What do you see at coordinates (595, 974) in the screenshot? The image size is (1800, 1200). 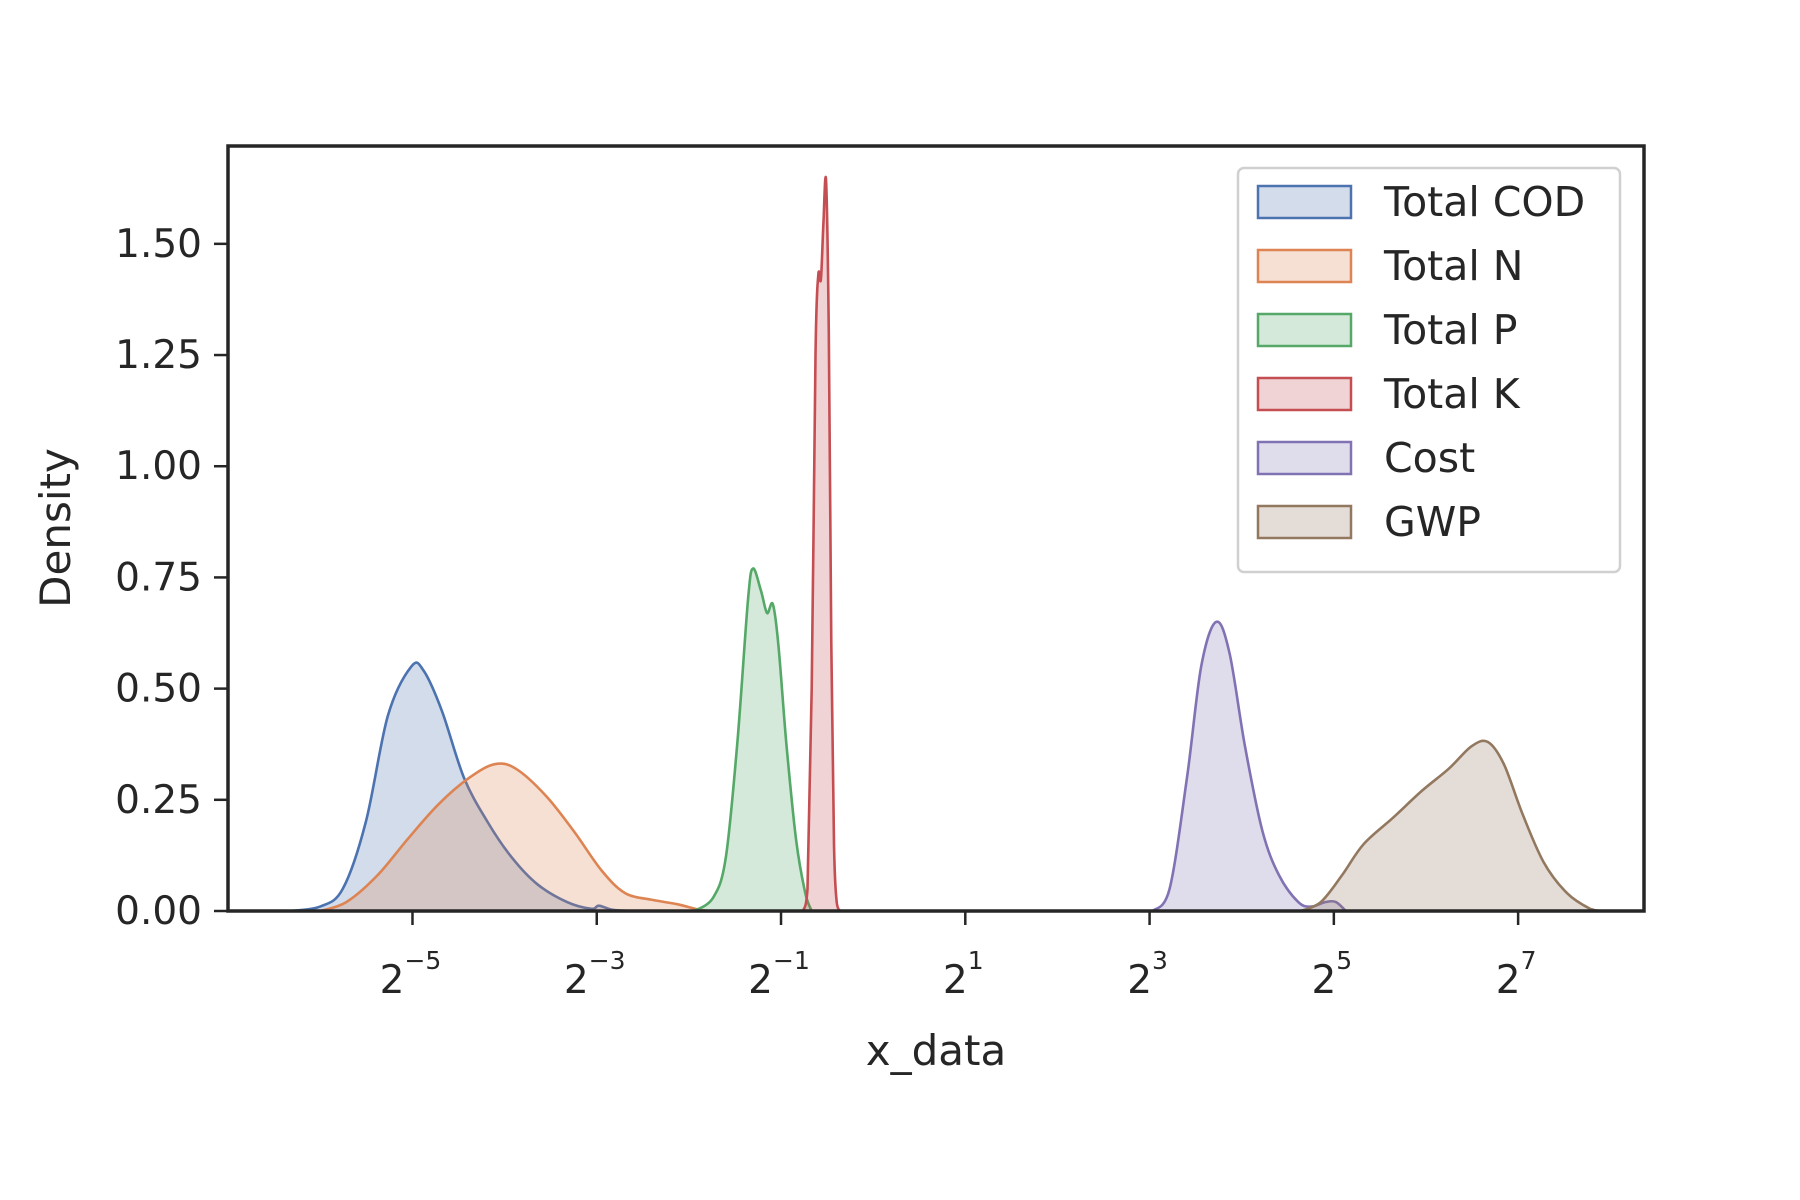 I see `x-tick-label: 2−3` at bounding box center [595, 974].